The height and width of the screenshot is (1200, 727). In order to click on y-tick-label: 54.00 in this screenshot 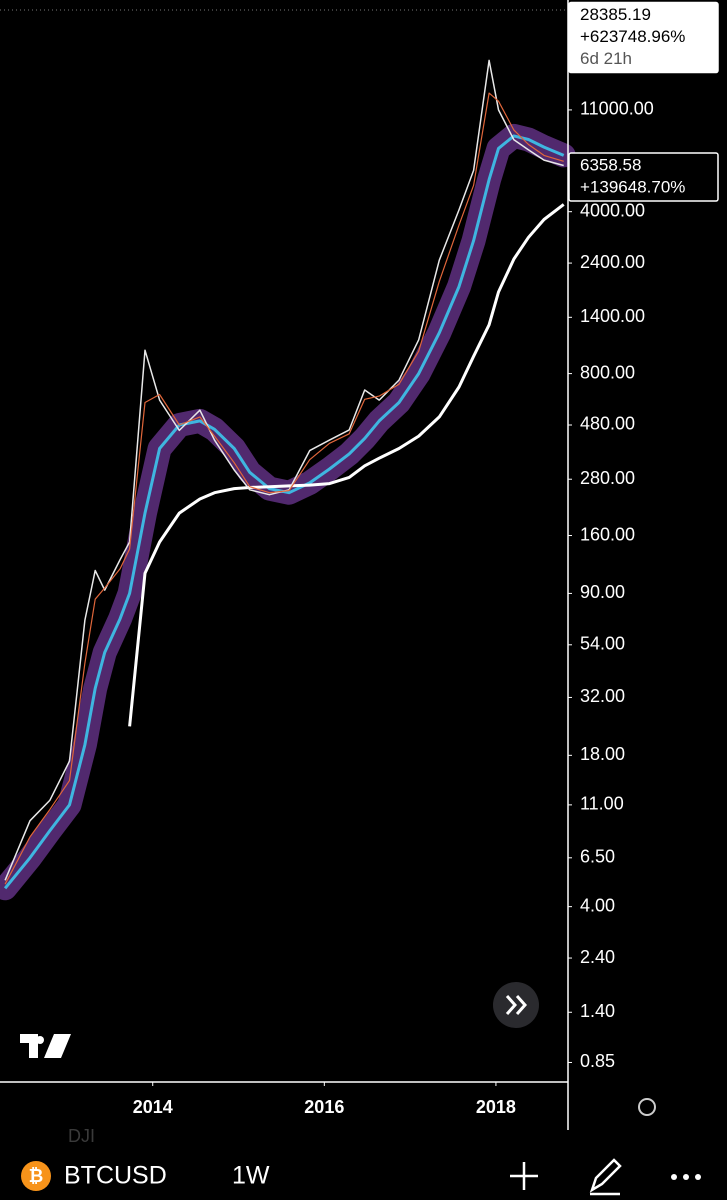, I will do `click(602, 644)`.